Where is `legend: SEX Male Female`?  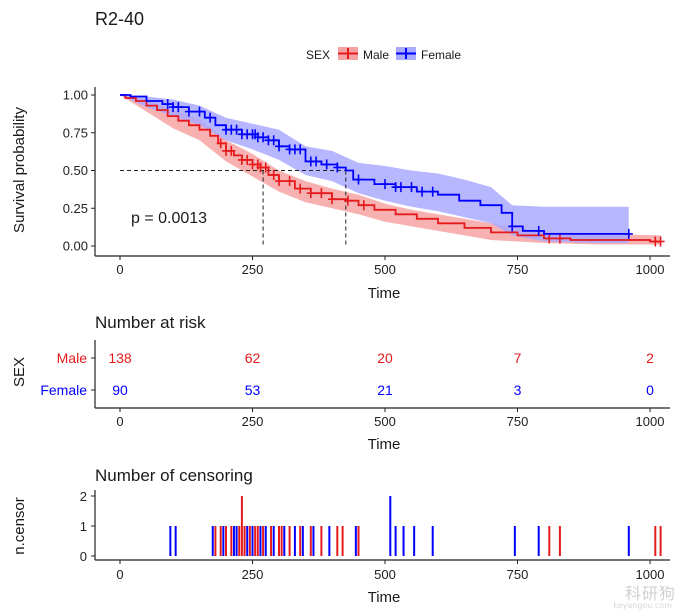 legend: SEX Male Female is located at coordinates (383, 54).